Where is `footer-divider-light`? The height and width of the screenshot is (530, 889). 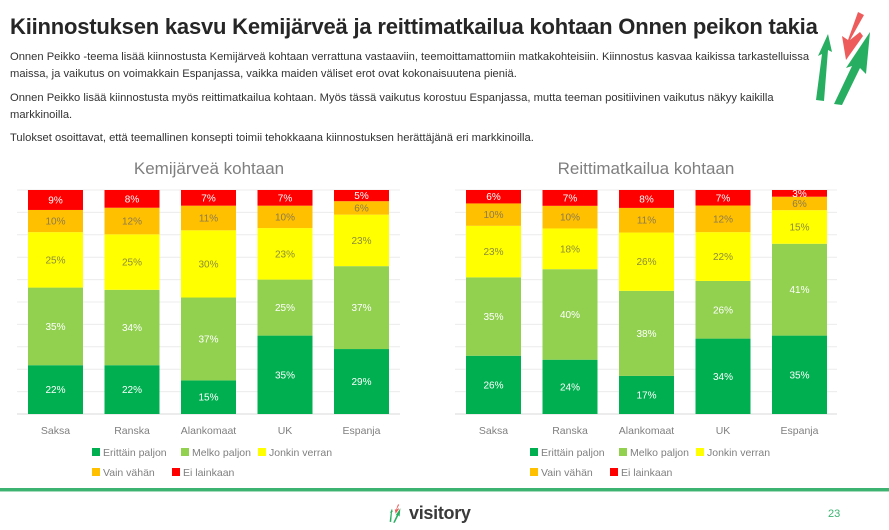 footer-divider-light is located at coordinates (444, 491).